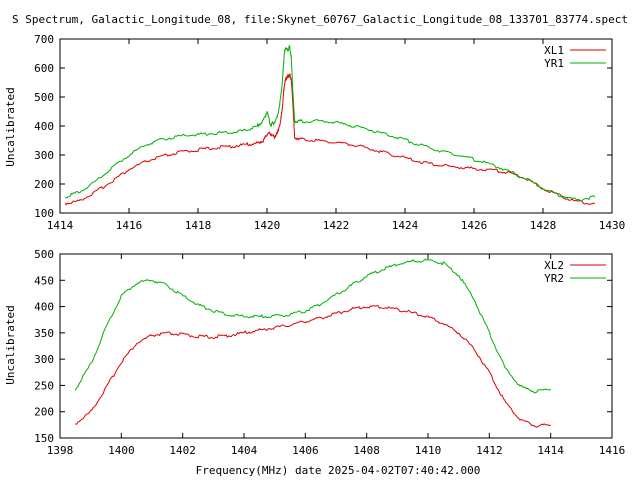 The width and height of the screenshot is (640, 480). I want to click on x-tick-label: 1422, so click(336, 225).